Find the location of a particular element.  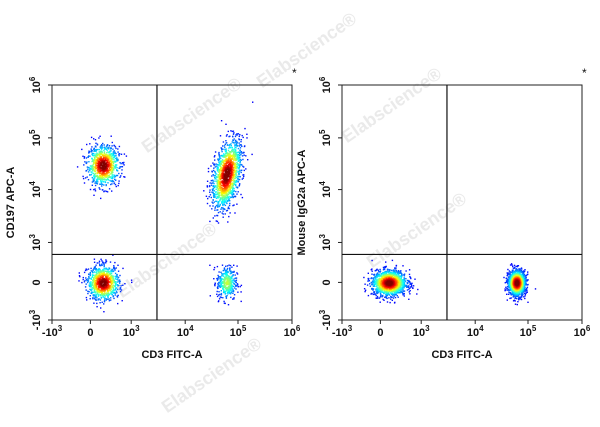

y-tick-label: 103 is located at coordinates (325, 242).